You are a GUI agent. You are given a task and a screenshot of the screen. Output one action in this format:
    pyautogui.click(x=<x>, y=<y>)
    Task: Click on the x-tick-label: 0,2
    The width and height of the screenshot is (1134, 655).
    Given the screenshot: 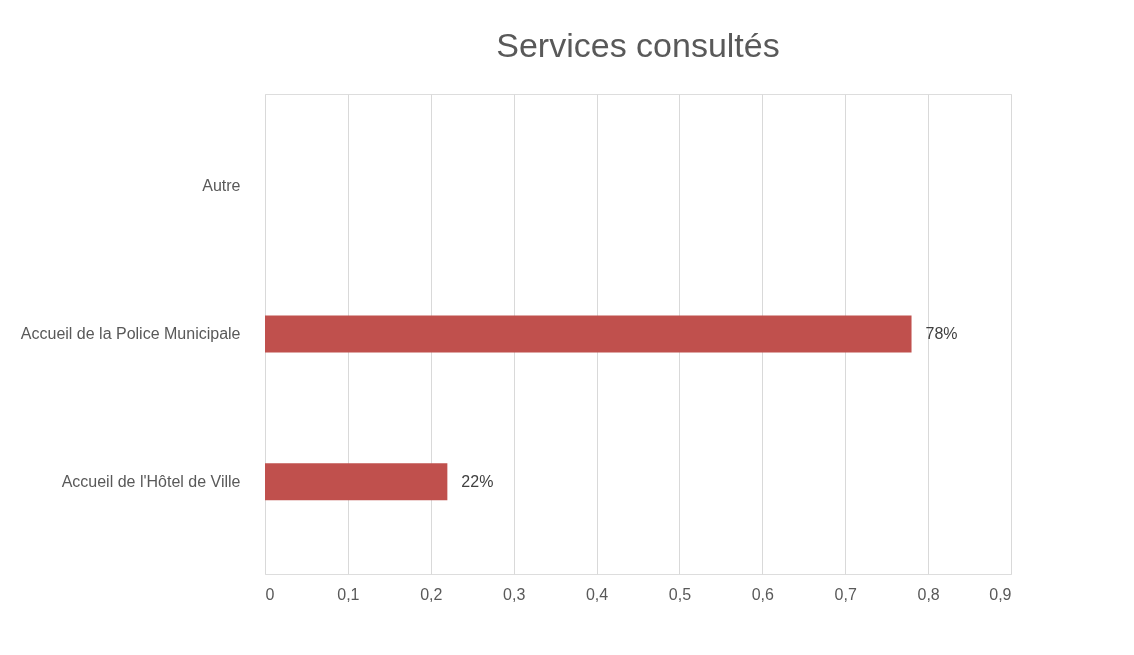 What is the action you would take?
    pyautogui.click(x=431, y=594)
    